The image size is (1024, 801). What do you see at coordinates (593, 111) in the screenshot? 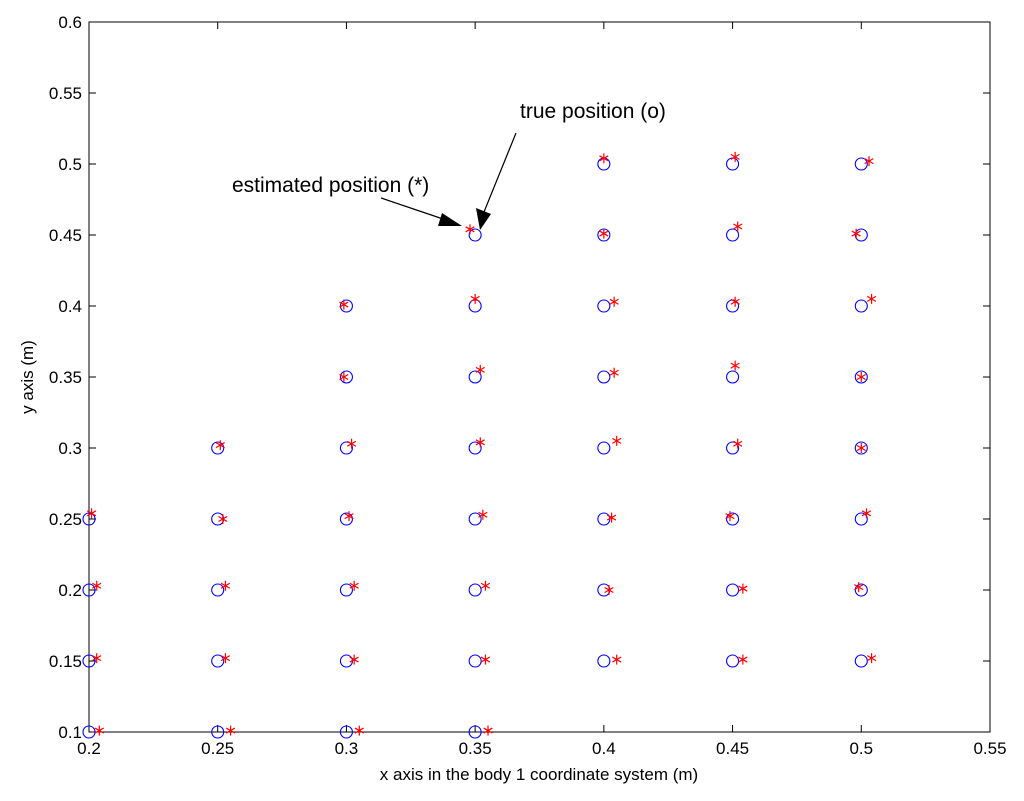
I see `annotation-true-position-text: true position (o)` at bounding box center [593, 111].